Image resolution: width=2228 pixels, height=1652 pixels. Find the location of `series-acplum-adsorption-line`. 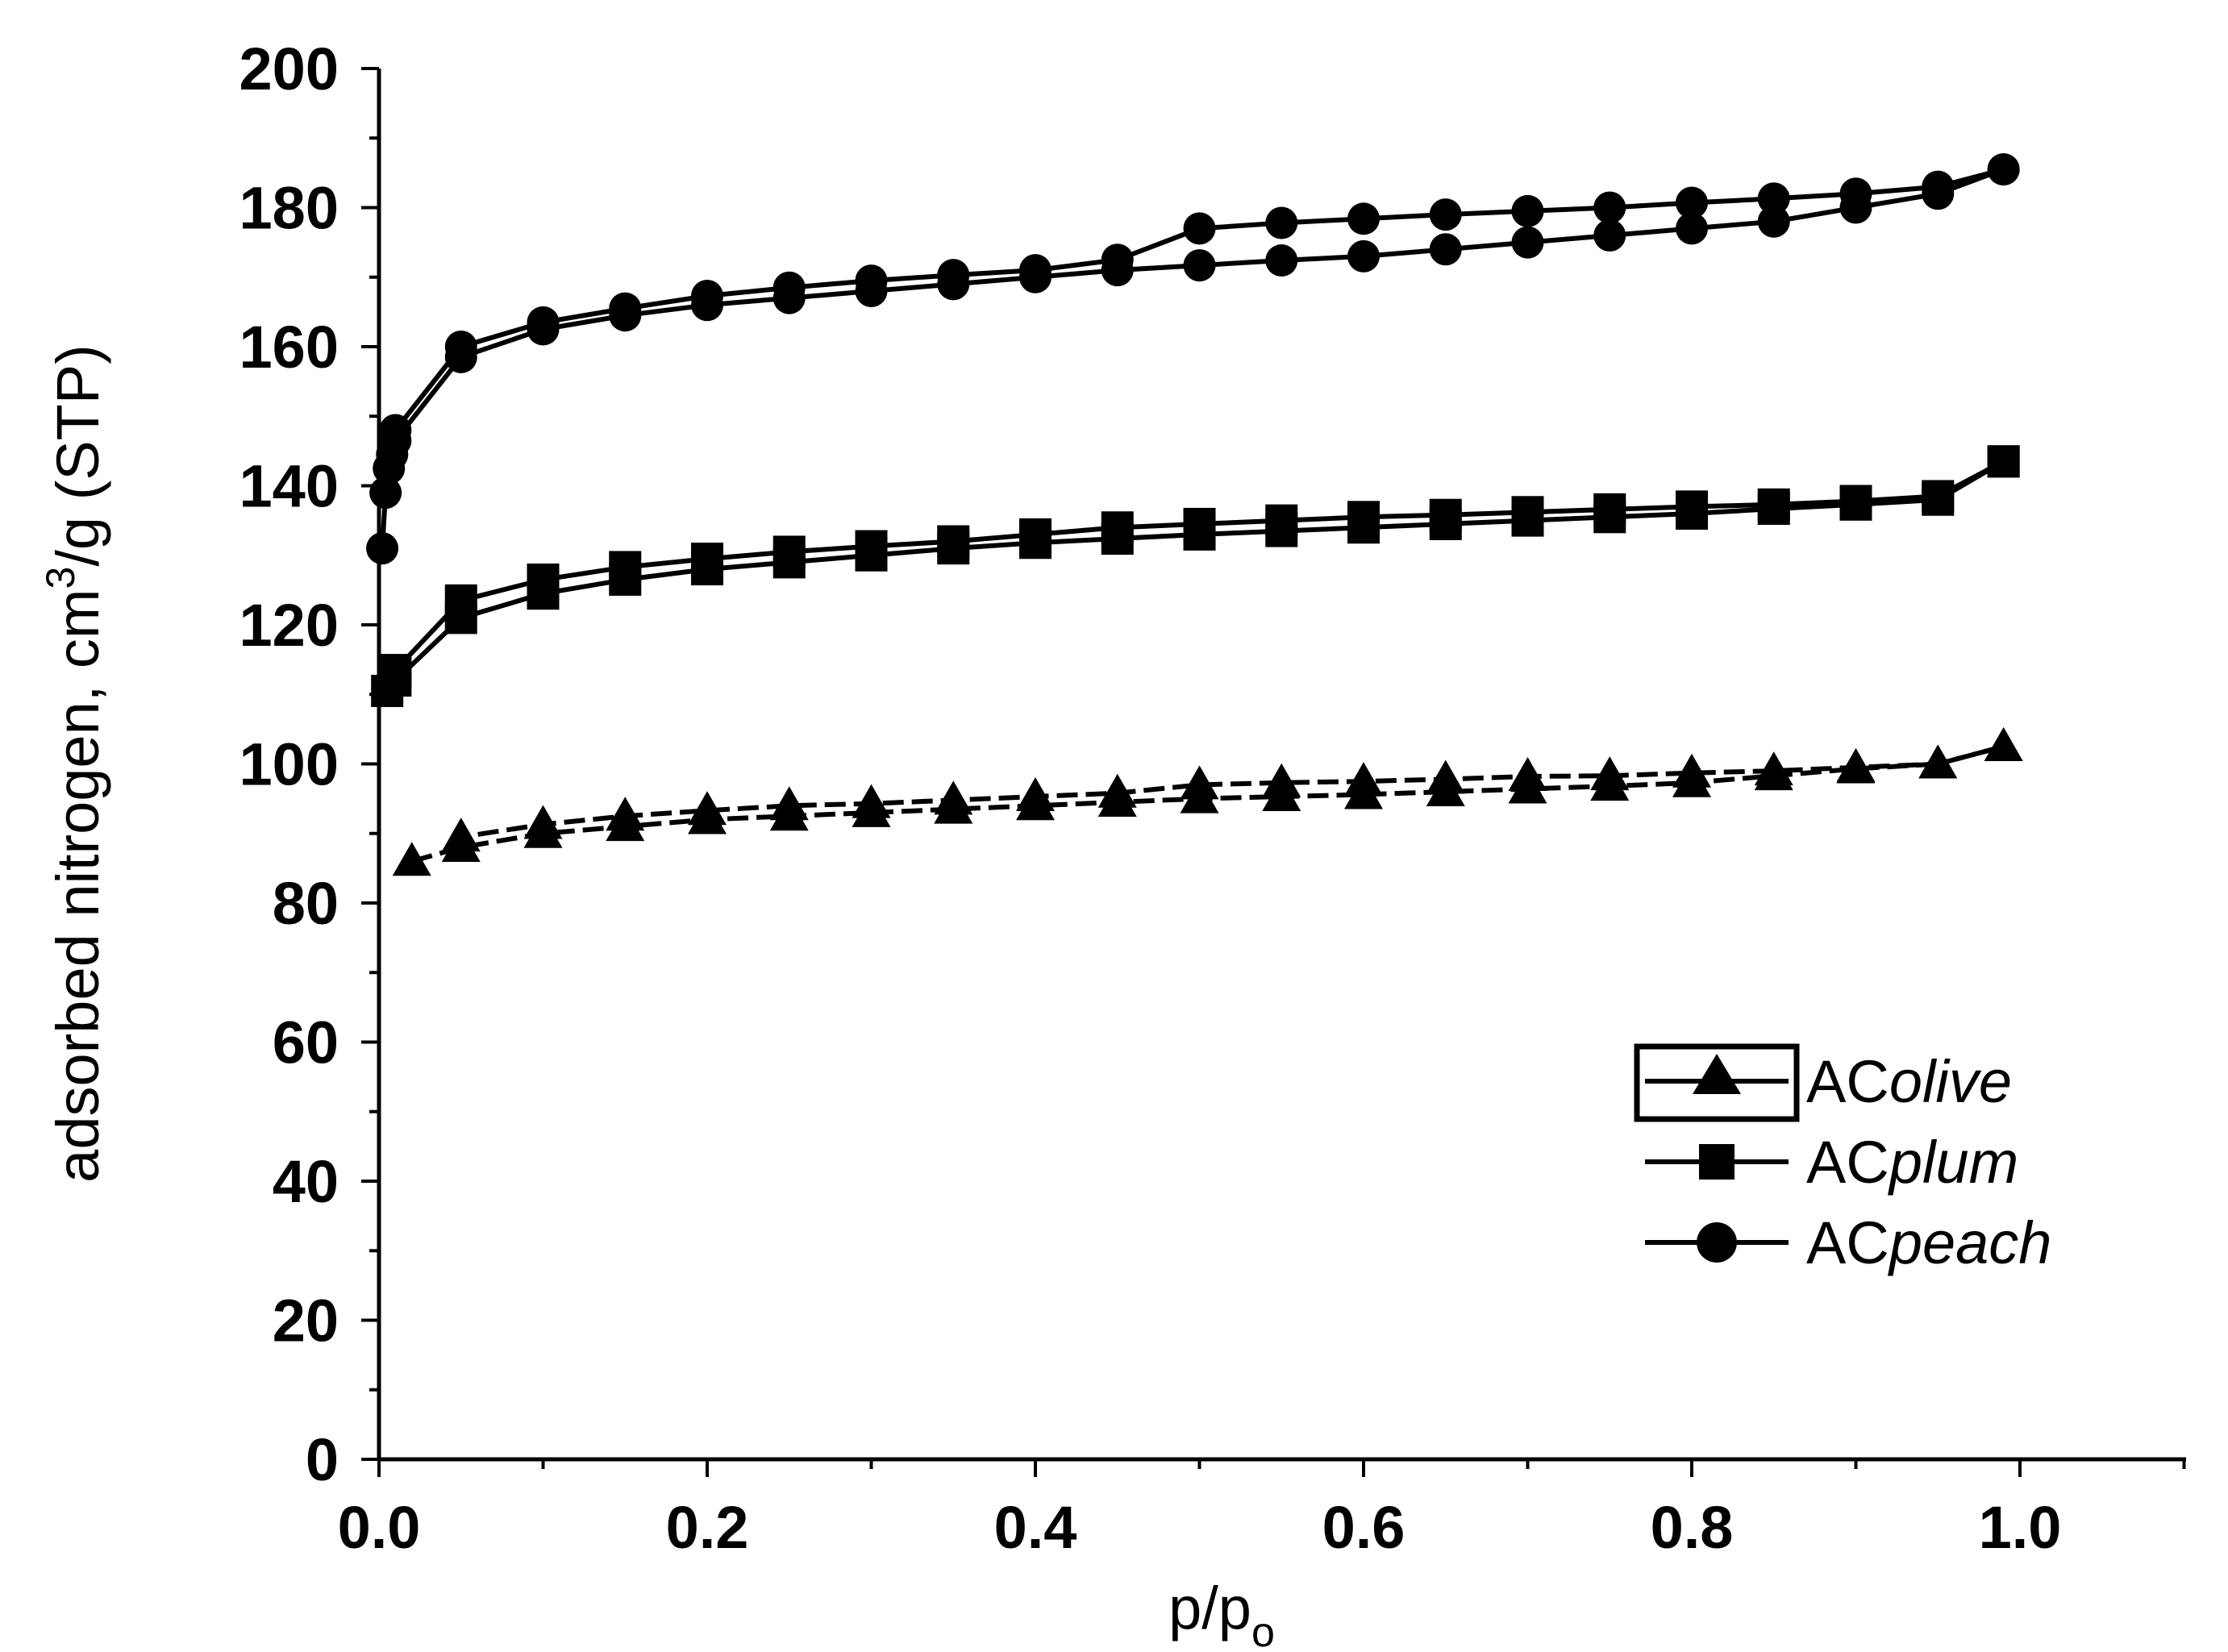

series-acplum-adsorption-line is located at coordinates (1195, 576).